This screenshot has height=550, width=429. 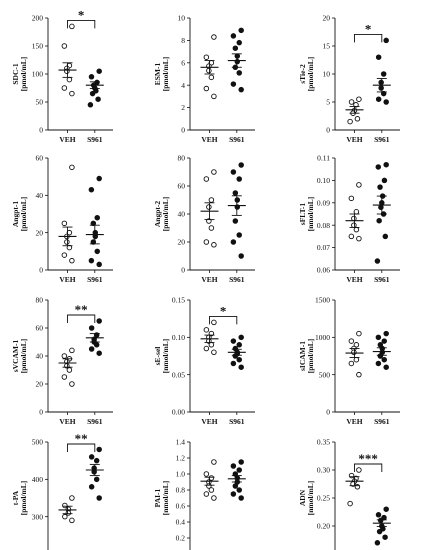 What do you see at coordinates (182, 158) in the screenshot?
I see `y-tick-label: 80` at bounding box center [182, 158].